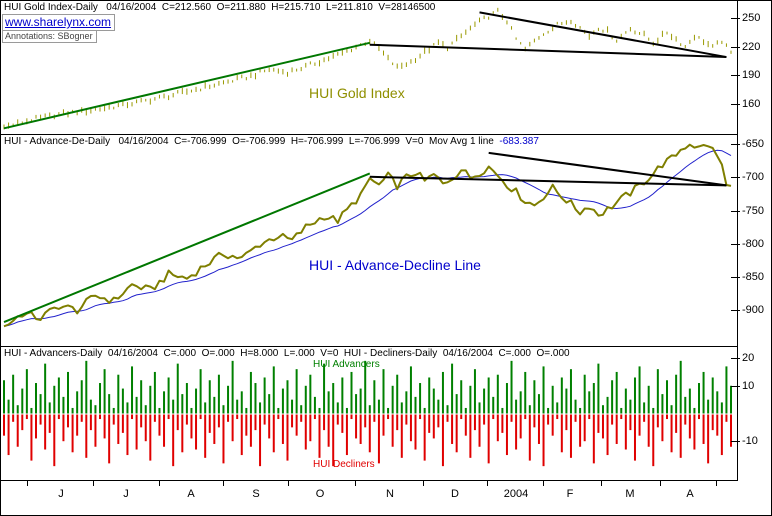  What do you see at coordinates (751, 75) in the screenshot?
I see `y-axis-tick-label: 190` at bounding box center [751, 75].